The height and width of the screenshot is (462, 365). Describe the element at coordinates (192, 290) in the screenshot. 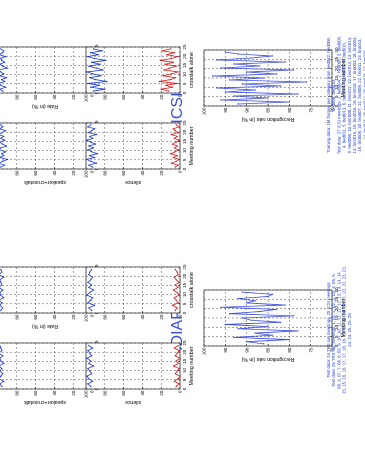

I see `x-axis-label: crosstalk alone` at that location.